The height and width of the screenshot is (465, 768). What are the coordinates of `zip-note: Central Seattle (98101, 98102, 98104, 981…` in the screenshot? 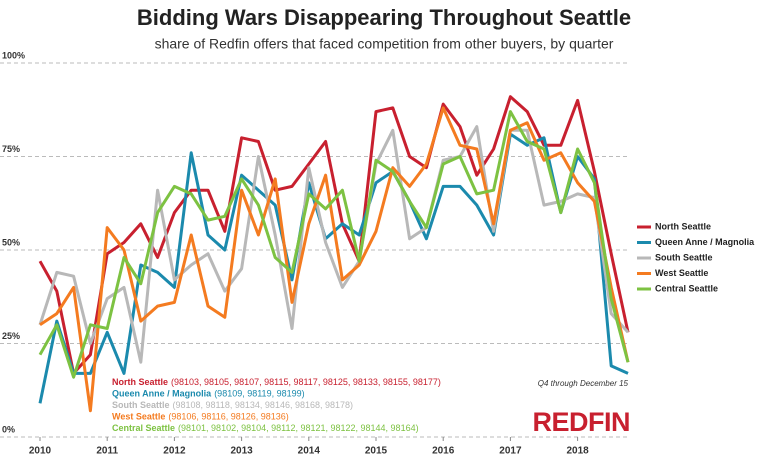 It's located at (265, 428).